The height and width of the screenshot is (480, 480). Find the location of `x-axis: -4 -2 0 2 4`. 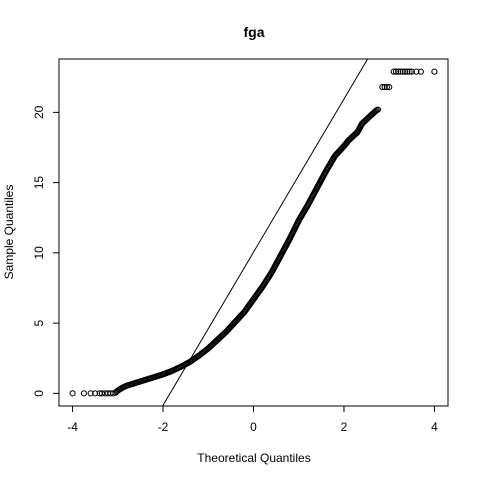

x-axis: -4 -2 0 2 4 is located at coordinates (252, 419).